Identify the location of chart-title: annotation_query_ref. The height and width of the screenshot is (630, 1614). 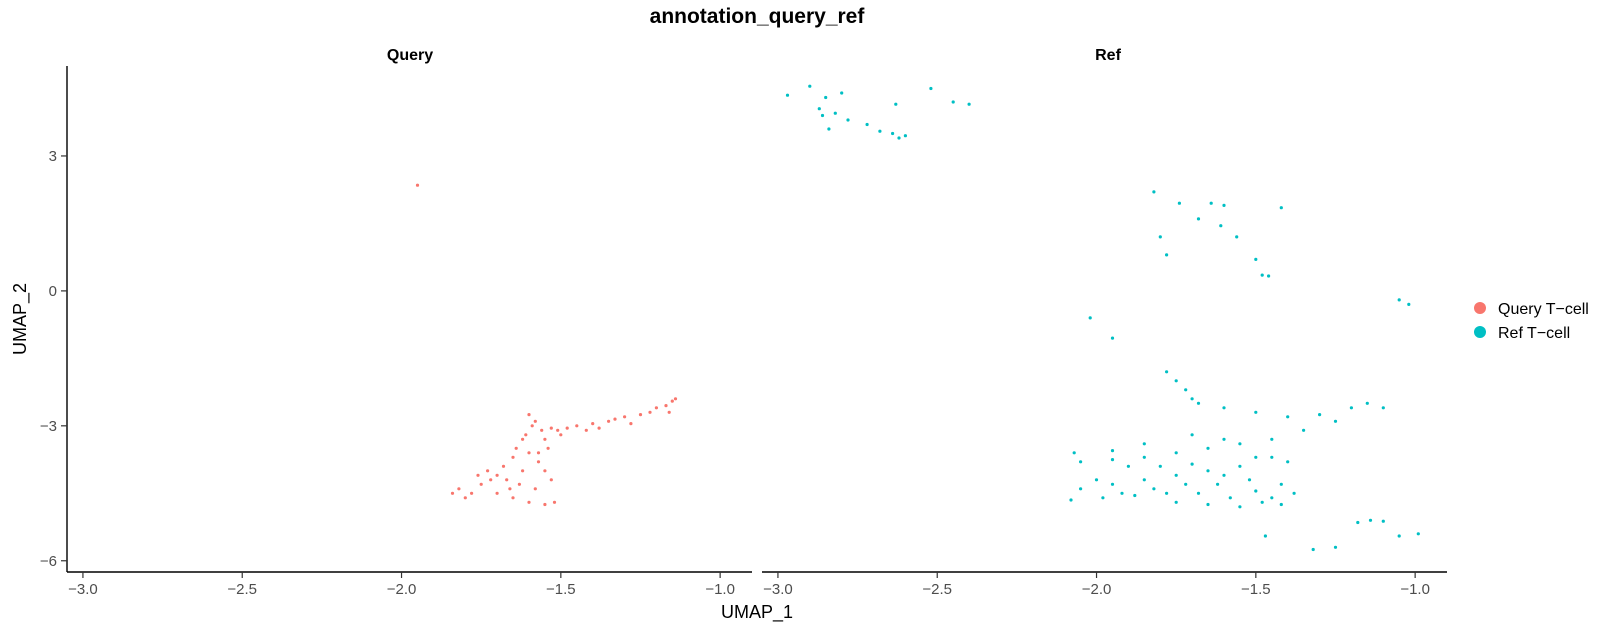
(758, 16).